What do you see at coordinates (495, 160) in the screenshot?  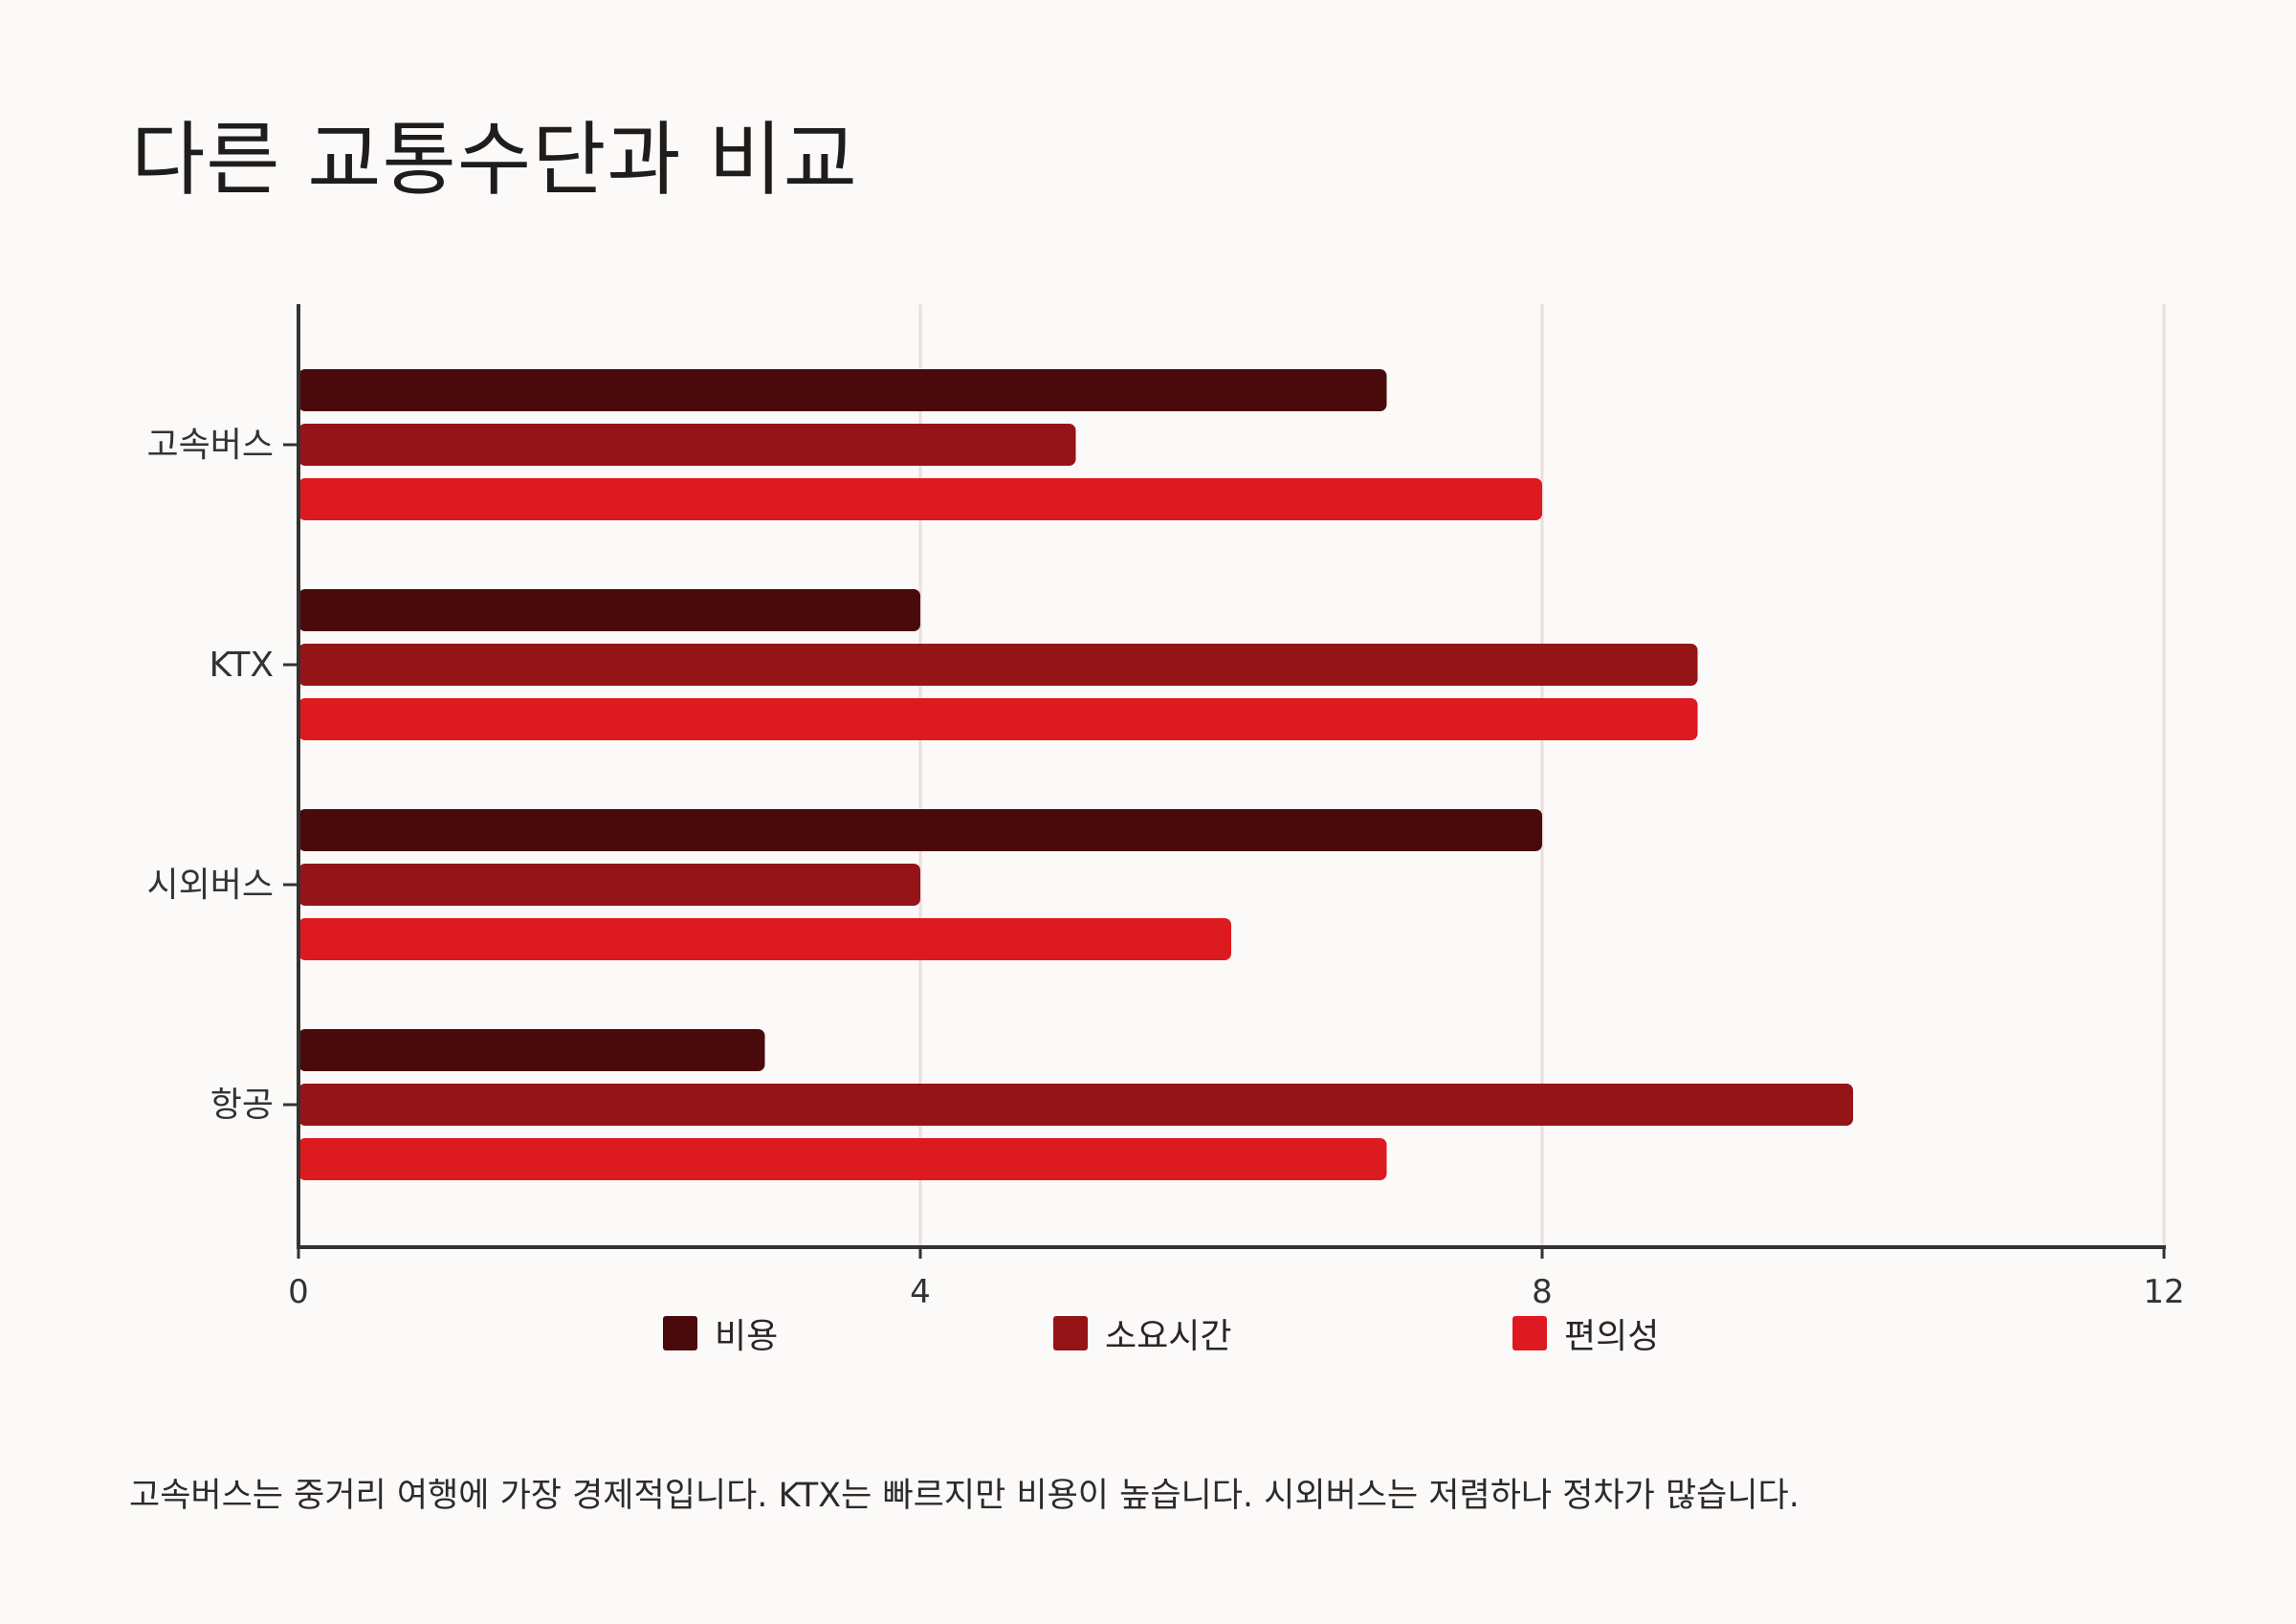 I see `page-title: 다른 교통수단과 비교` at bounding box center [495, 160].